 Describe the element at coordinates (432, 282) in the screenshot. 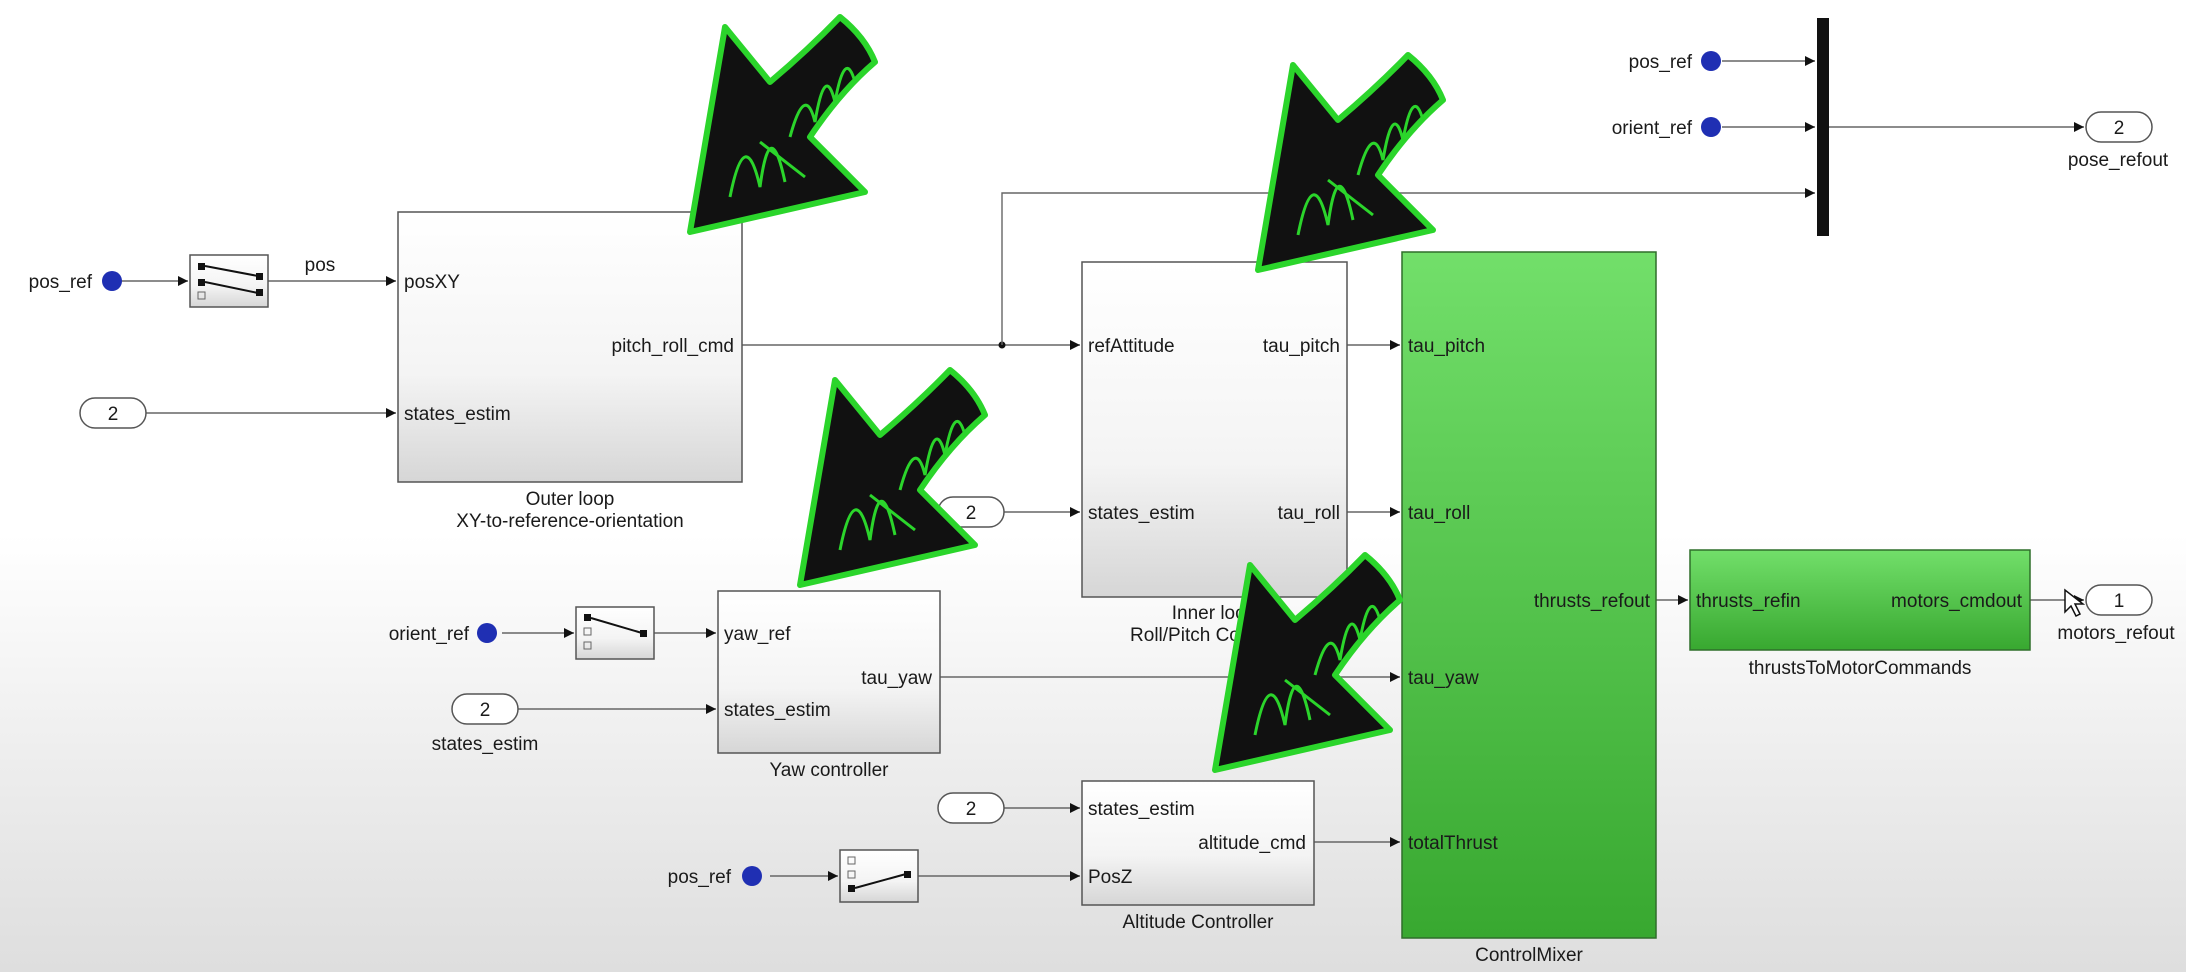

I see `port-label: posXY` at that location.